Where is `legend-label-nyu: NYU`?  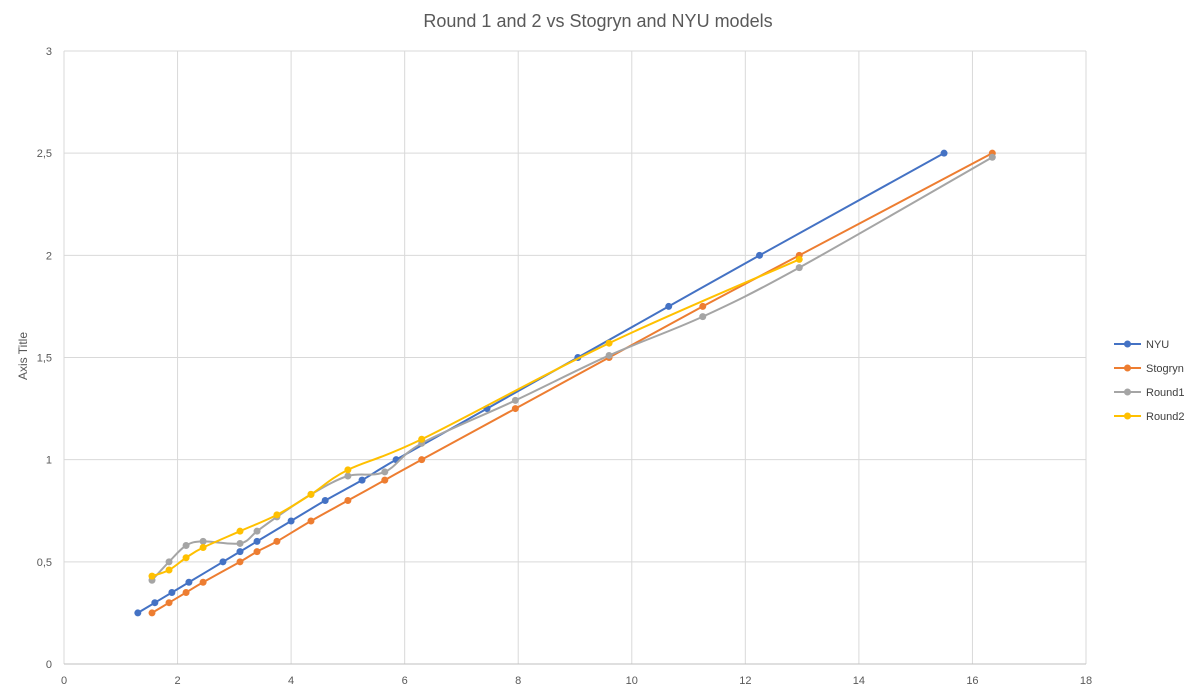
legend-label-nyu: NYU is located at coordinates (1157, 345).